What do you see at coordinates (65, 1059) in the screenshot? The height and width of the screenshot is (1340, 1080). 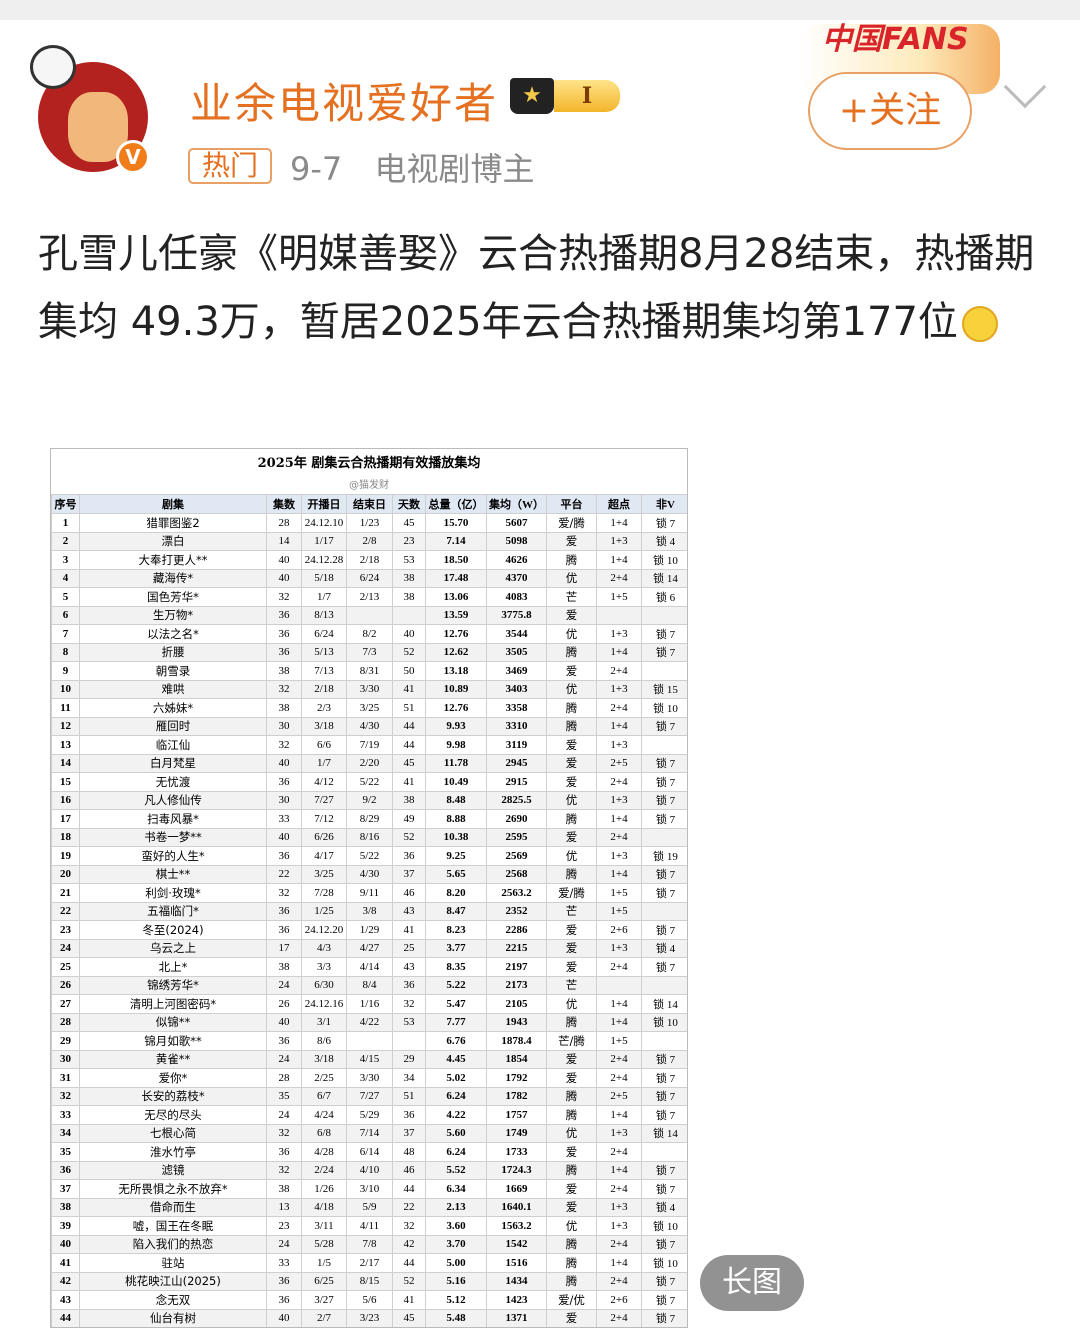 I see `table-cell: 30` at bounding box center [65, 1059].